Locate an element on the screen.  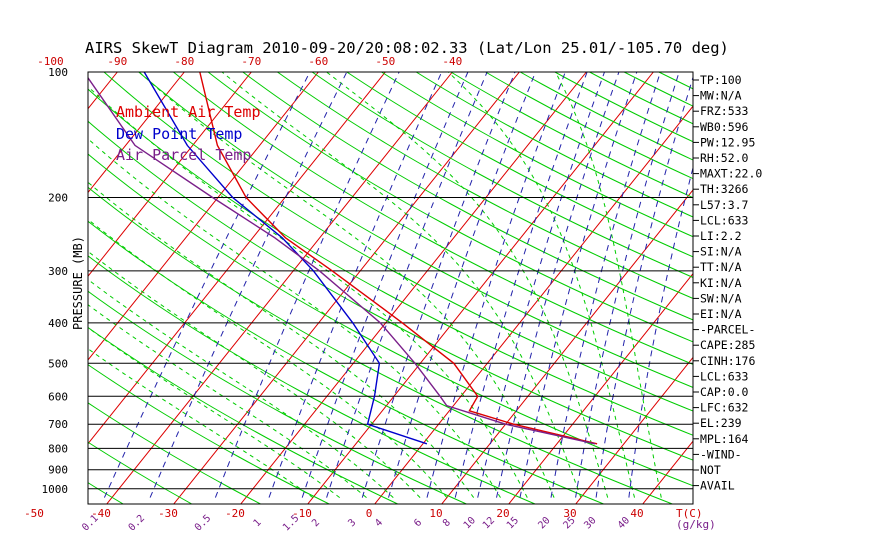
mixing-ratio-label: 4 is located at coordinates (379, 523).